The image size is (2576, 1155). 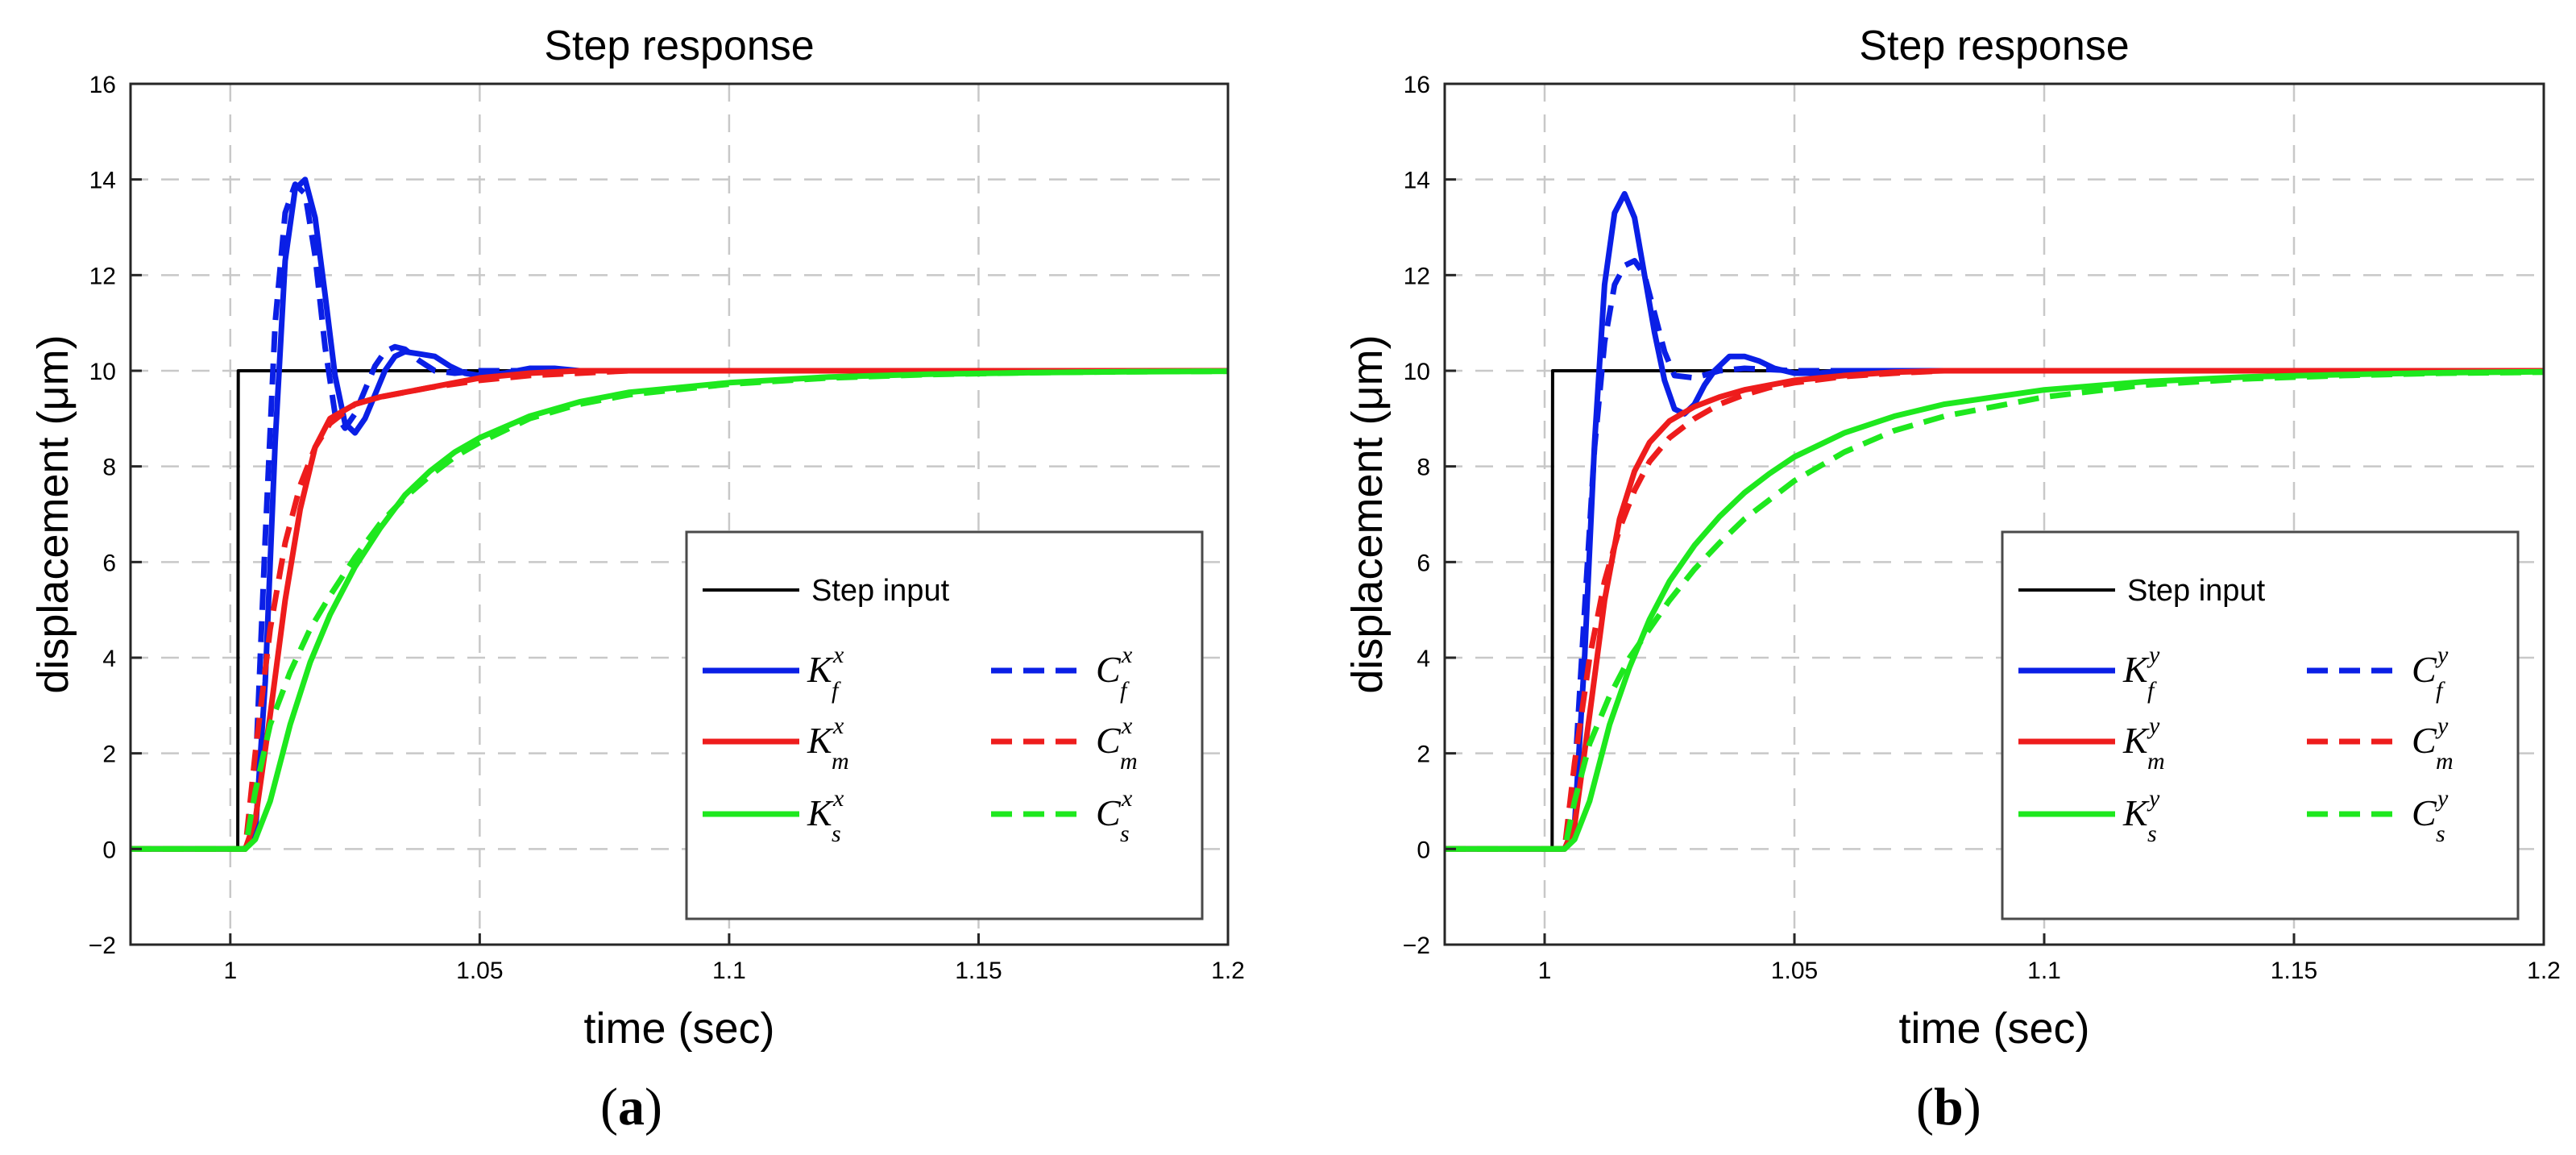 I want to click on caption-letter: b, so click(x=1949, y=1107).